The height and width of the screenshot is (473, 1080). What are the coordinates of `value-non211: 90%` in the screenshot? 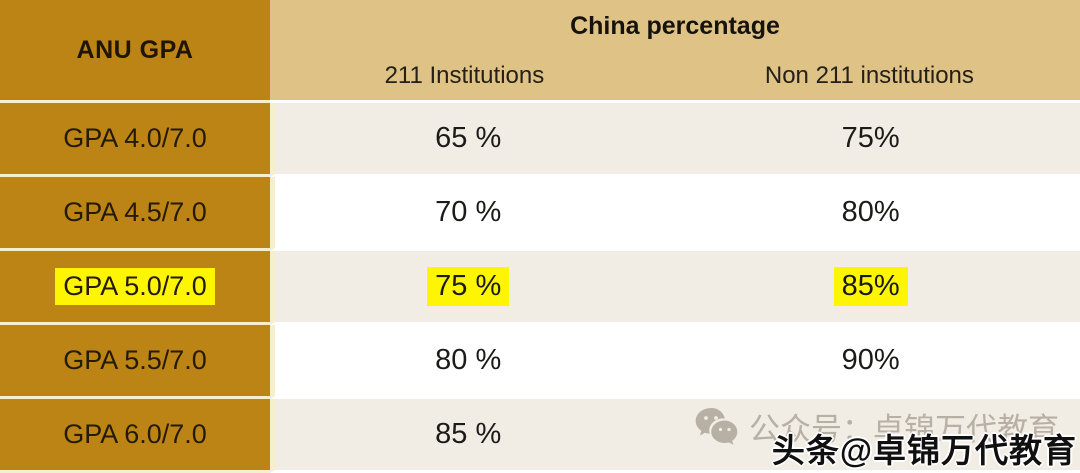 It's located at (870, 360).